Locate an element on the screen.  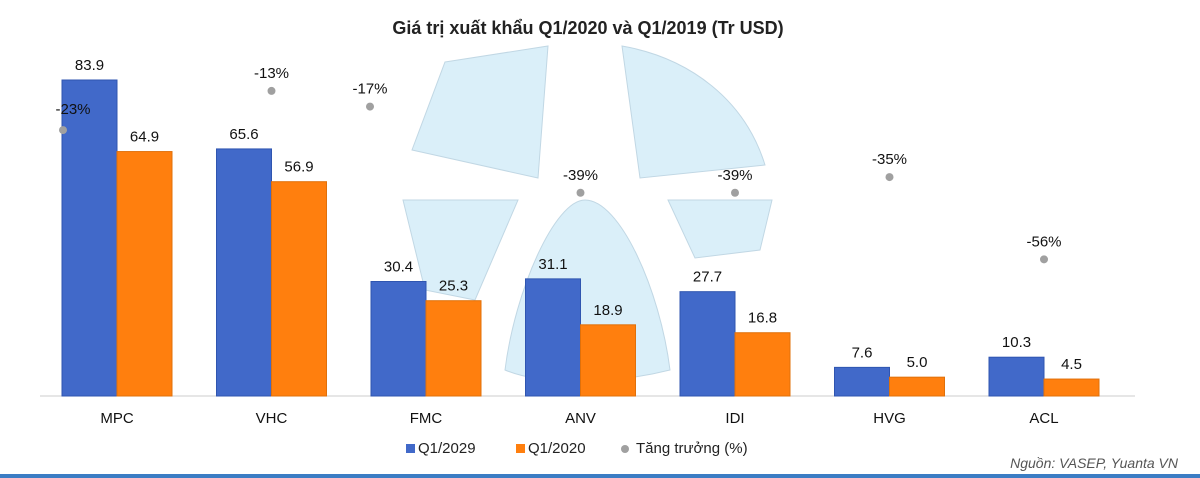
legend-label-growth: Tăng trưởng (%) is located at coordinates (692, 448).